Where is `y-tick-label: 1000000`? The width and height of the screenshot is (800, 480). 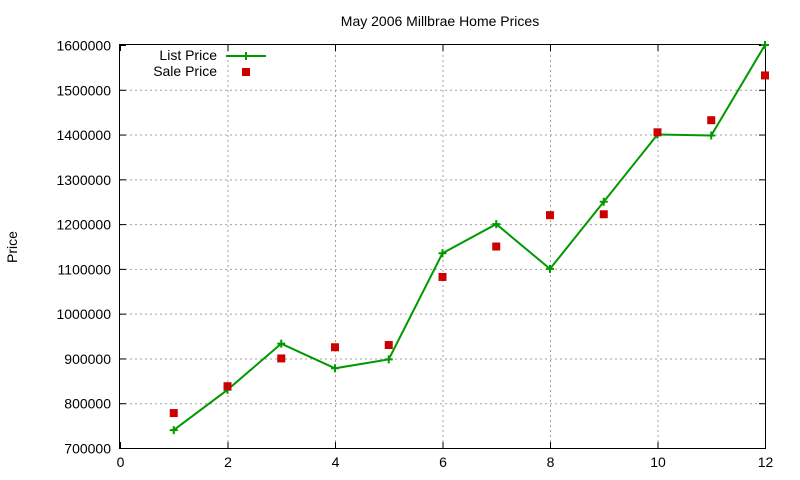
y-tick-label: 1000000 is located at coordinates (83, 314).